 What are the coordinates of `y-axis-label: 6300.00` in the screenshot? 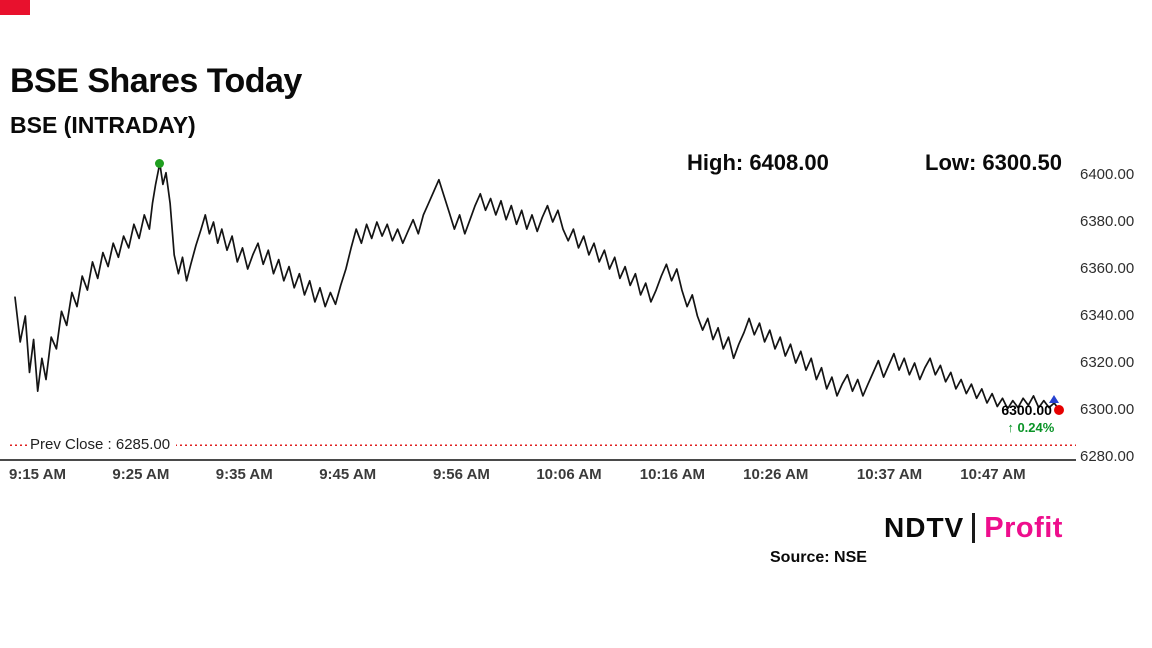 It's located at (1107, 409).